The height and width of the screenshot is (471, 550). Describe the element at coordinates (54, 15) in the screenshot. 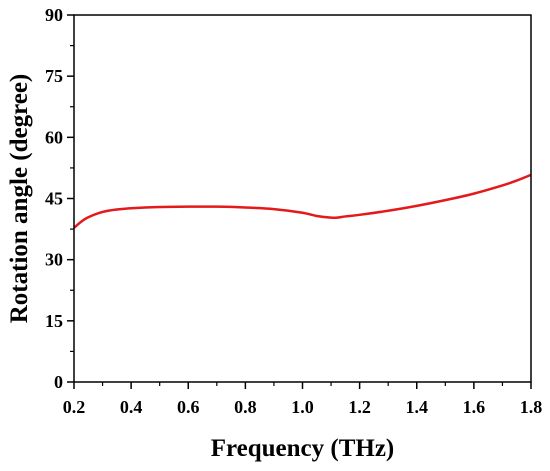

I see `y-tick-label: 90` at that location.